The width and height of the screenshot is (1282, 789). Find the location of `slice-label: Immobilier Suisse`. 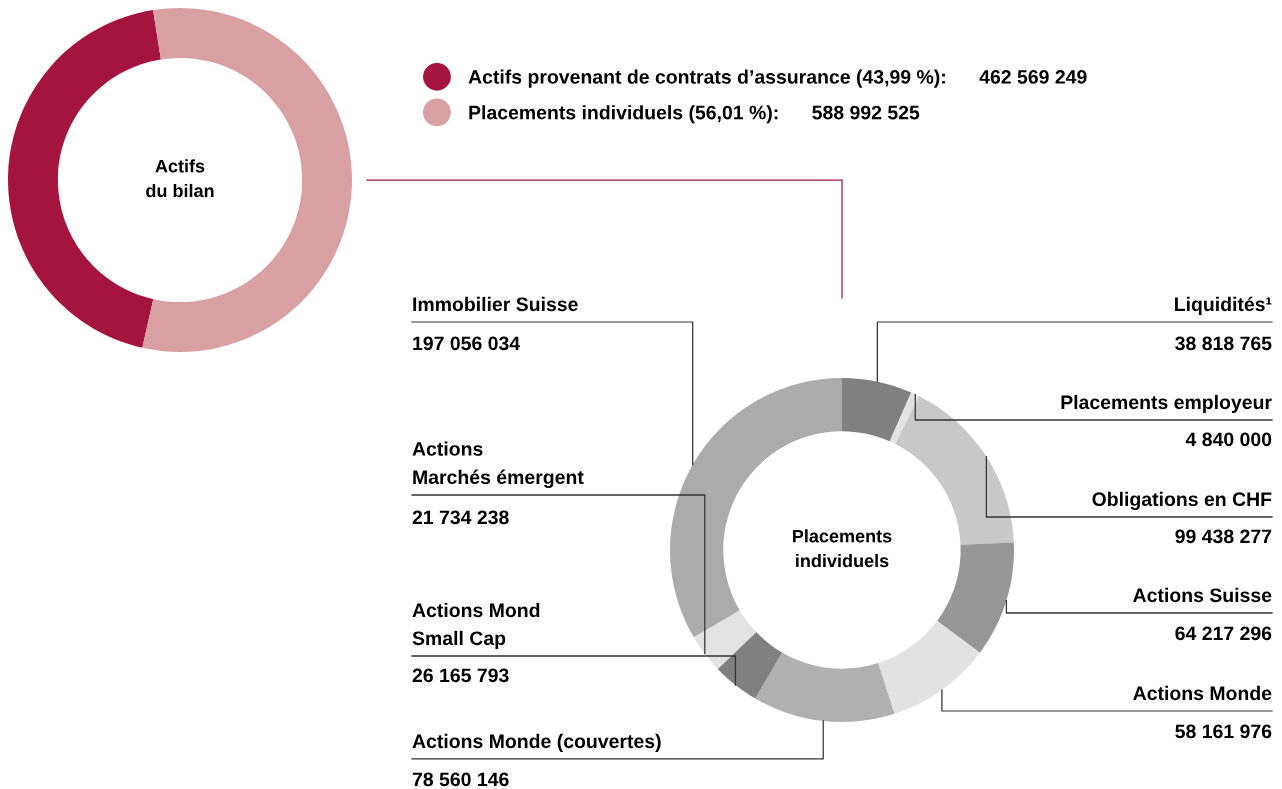

slice-label: Immobilier Suisse is located at coordinates (495, 304).